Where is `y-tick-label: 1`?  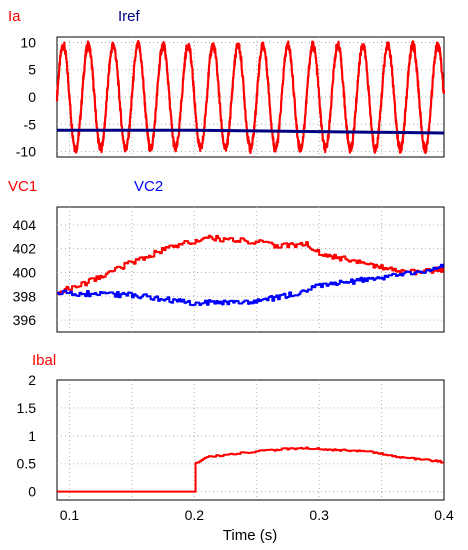 y-tick-label: 1 is located at coordinates (32, 436).